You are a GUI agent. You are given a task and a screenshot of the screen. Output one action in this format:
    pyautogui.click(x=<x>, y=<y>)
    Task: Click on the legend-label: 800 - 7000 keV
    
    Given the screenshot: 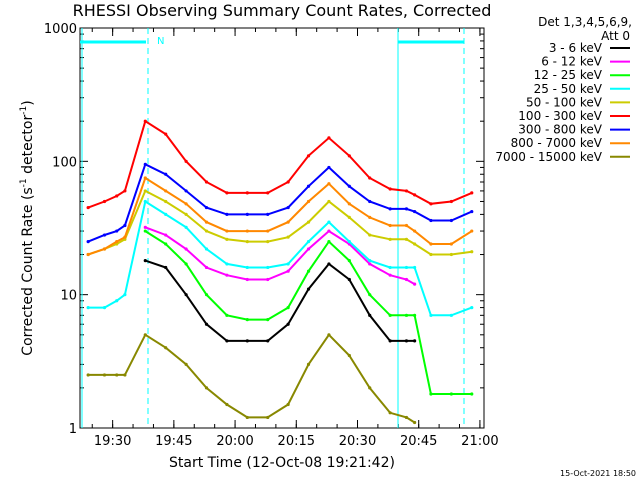 What is the action you would take?
    pyautogui.click(x=557, y=143)
    